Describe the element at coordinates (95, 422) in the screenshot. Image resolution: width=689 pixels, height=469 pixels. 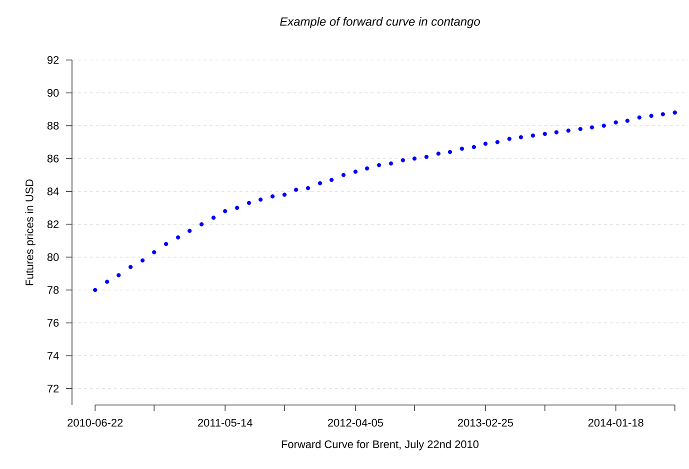
I see `x-tick-label: 2010-06-22` at that location.